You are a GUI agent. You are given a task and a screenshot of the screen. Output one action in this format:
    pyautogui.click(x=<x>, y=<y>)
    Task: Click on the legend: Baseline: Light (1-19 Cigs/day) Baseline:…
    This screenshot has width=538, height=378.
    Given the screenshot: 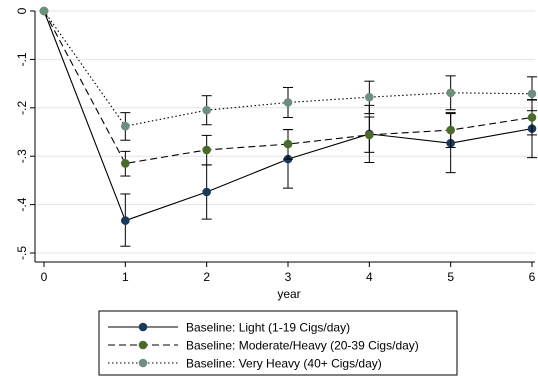 What is the action you would take?
    pyautogui.click(x=278, y=343)
    